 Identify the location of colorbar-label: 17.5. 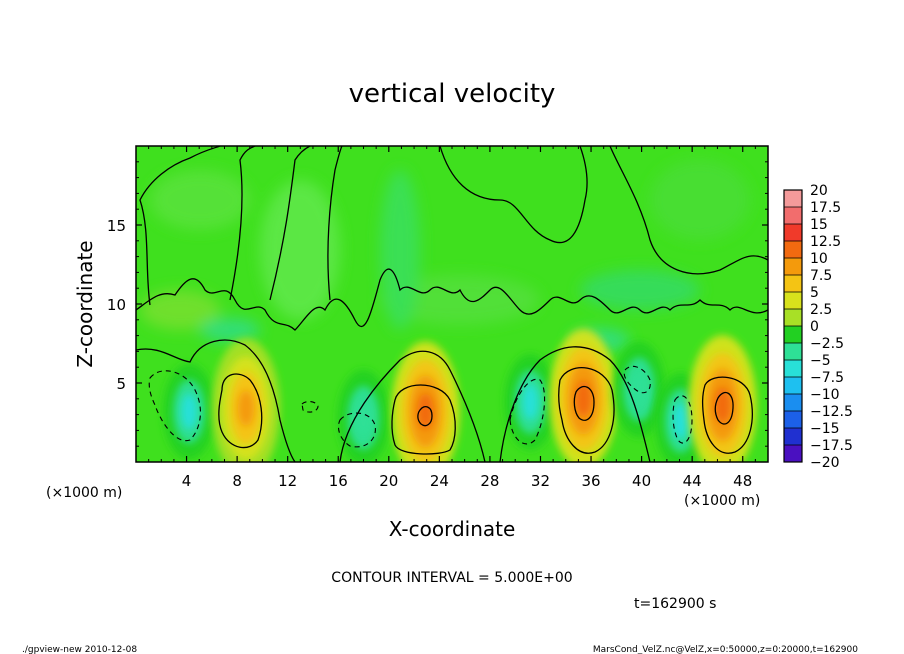
(825, 208).